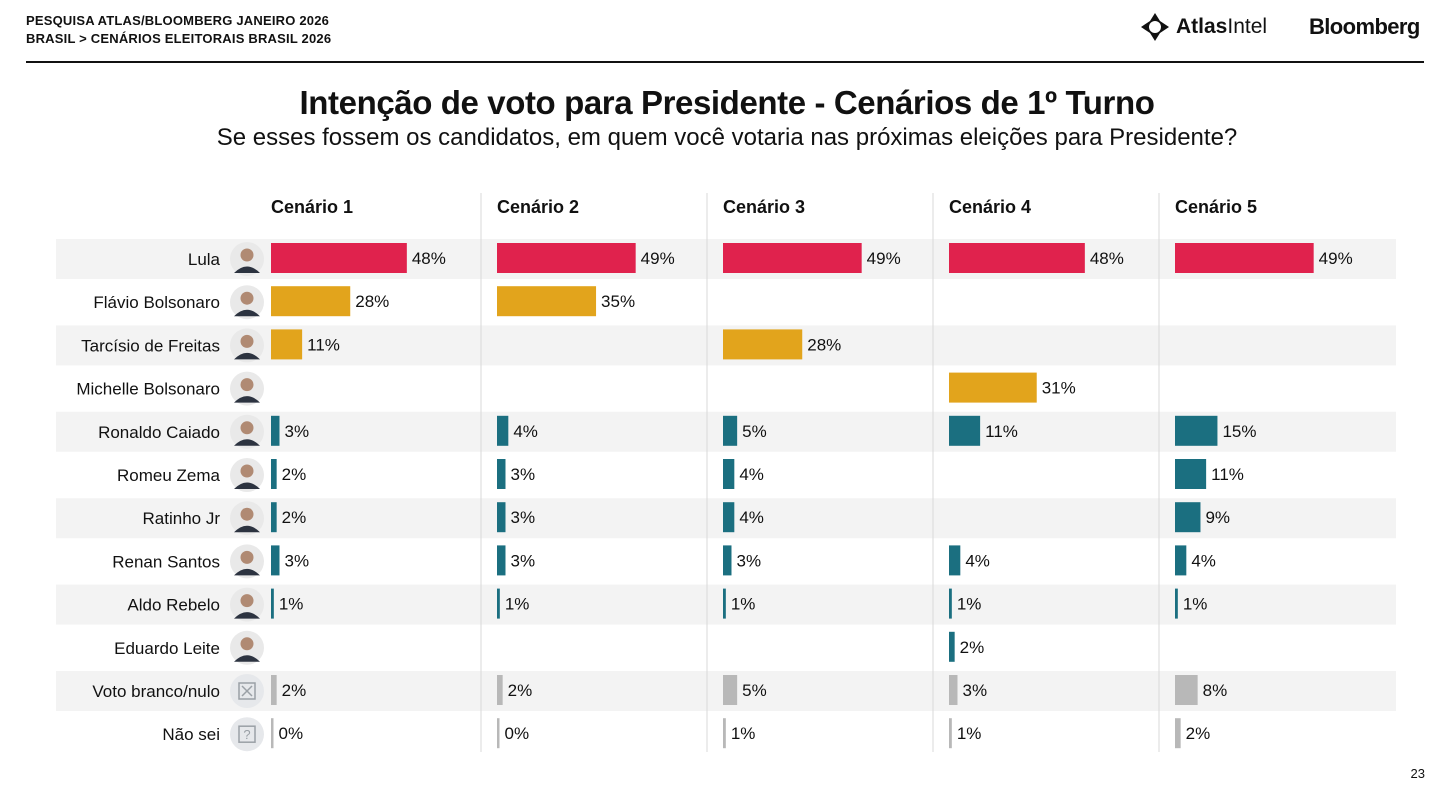 The image size is (1454, 807). I want to click on value-label-cenario-3-voto-branco-nulo: 5%, so click(754, 690).